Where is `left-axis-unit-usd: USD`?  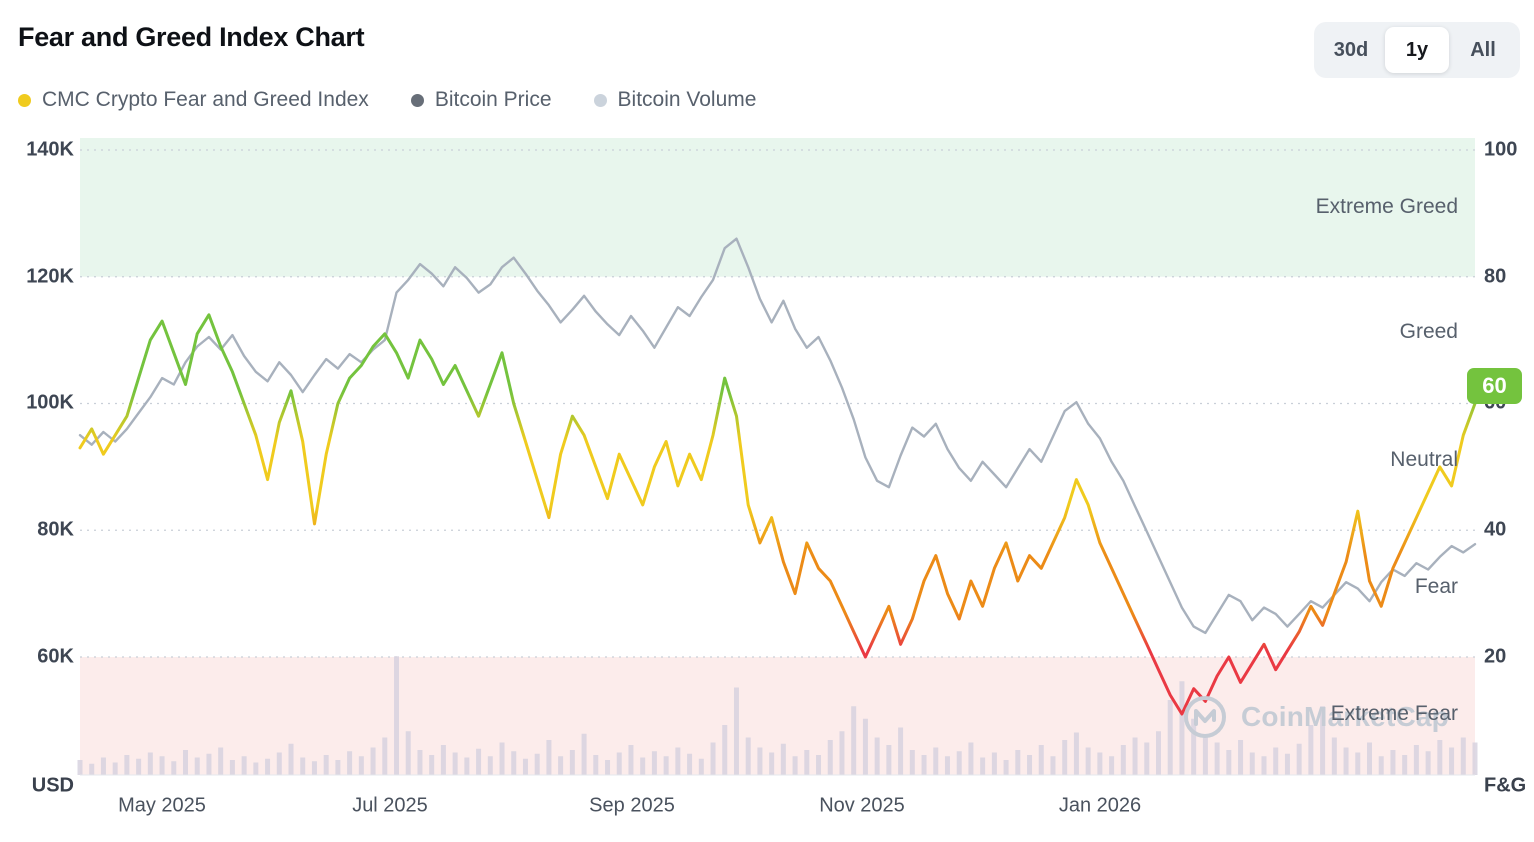
left-axis-unit-usd: USD is located at coordinates (52, 785).